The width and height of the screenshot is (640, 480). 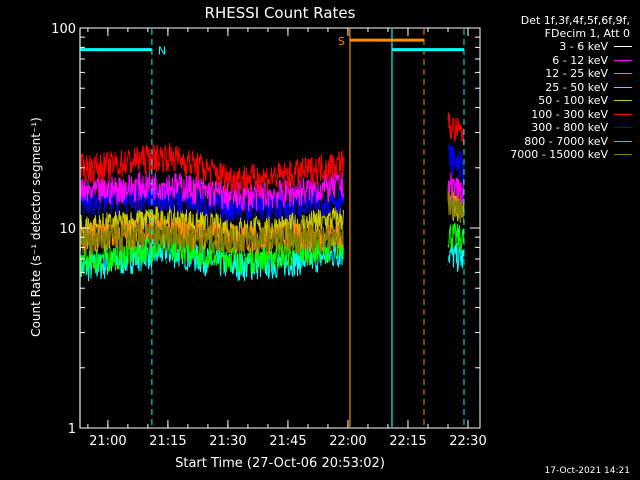 I want to click on legend-label: 50 - 100 keV, so click(x=573, y=101).